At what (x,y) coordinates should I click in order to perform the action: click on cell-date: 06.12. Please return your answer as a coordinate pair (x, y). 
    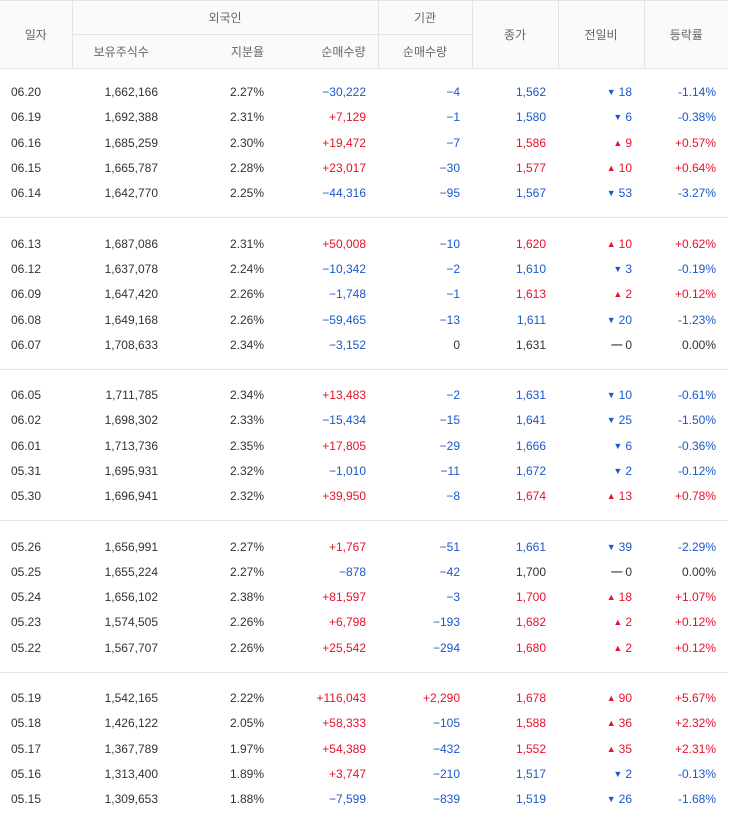
    Looking at the image, I should click on (26, 268).